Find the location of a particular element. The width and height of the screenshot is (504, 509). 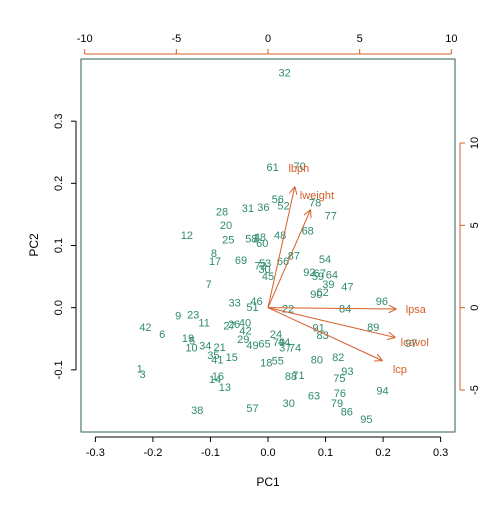

y-tick-label: 0.3 is located at coordinates (59, 121).